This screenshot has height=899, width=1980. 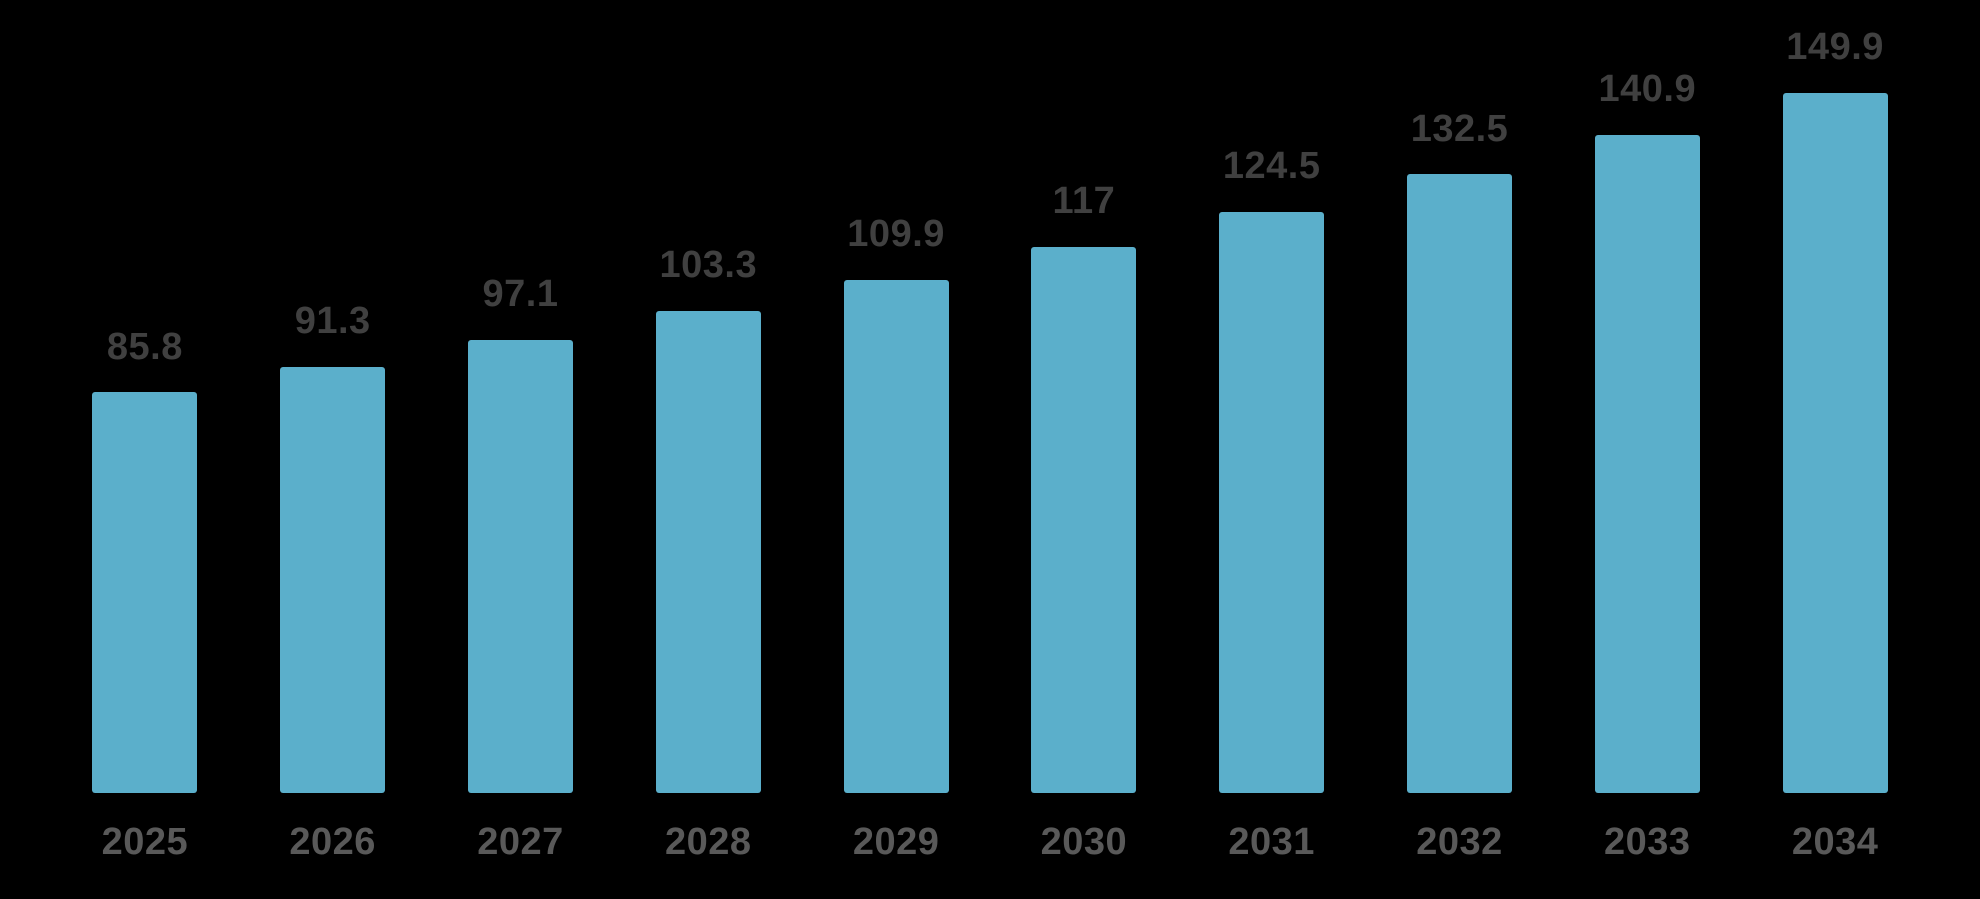 I want to click on x-tick-label-2030: 2030, so click(x=1084, y=842).